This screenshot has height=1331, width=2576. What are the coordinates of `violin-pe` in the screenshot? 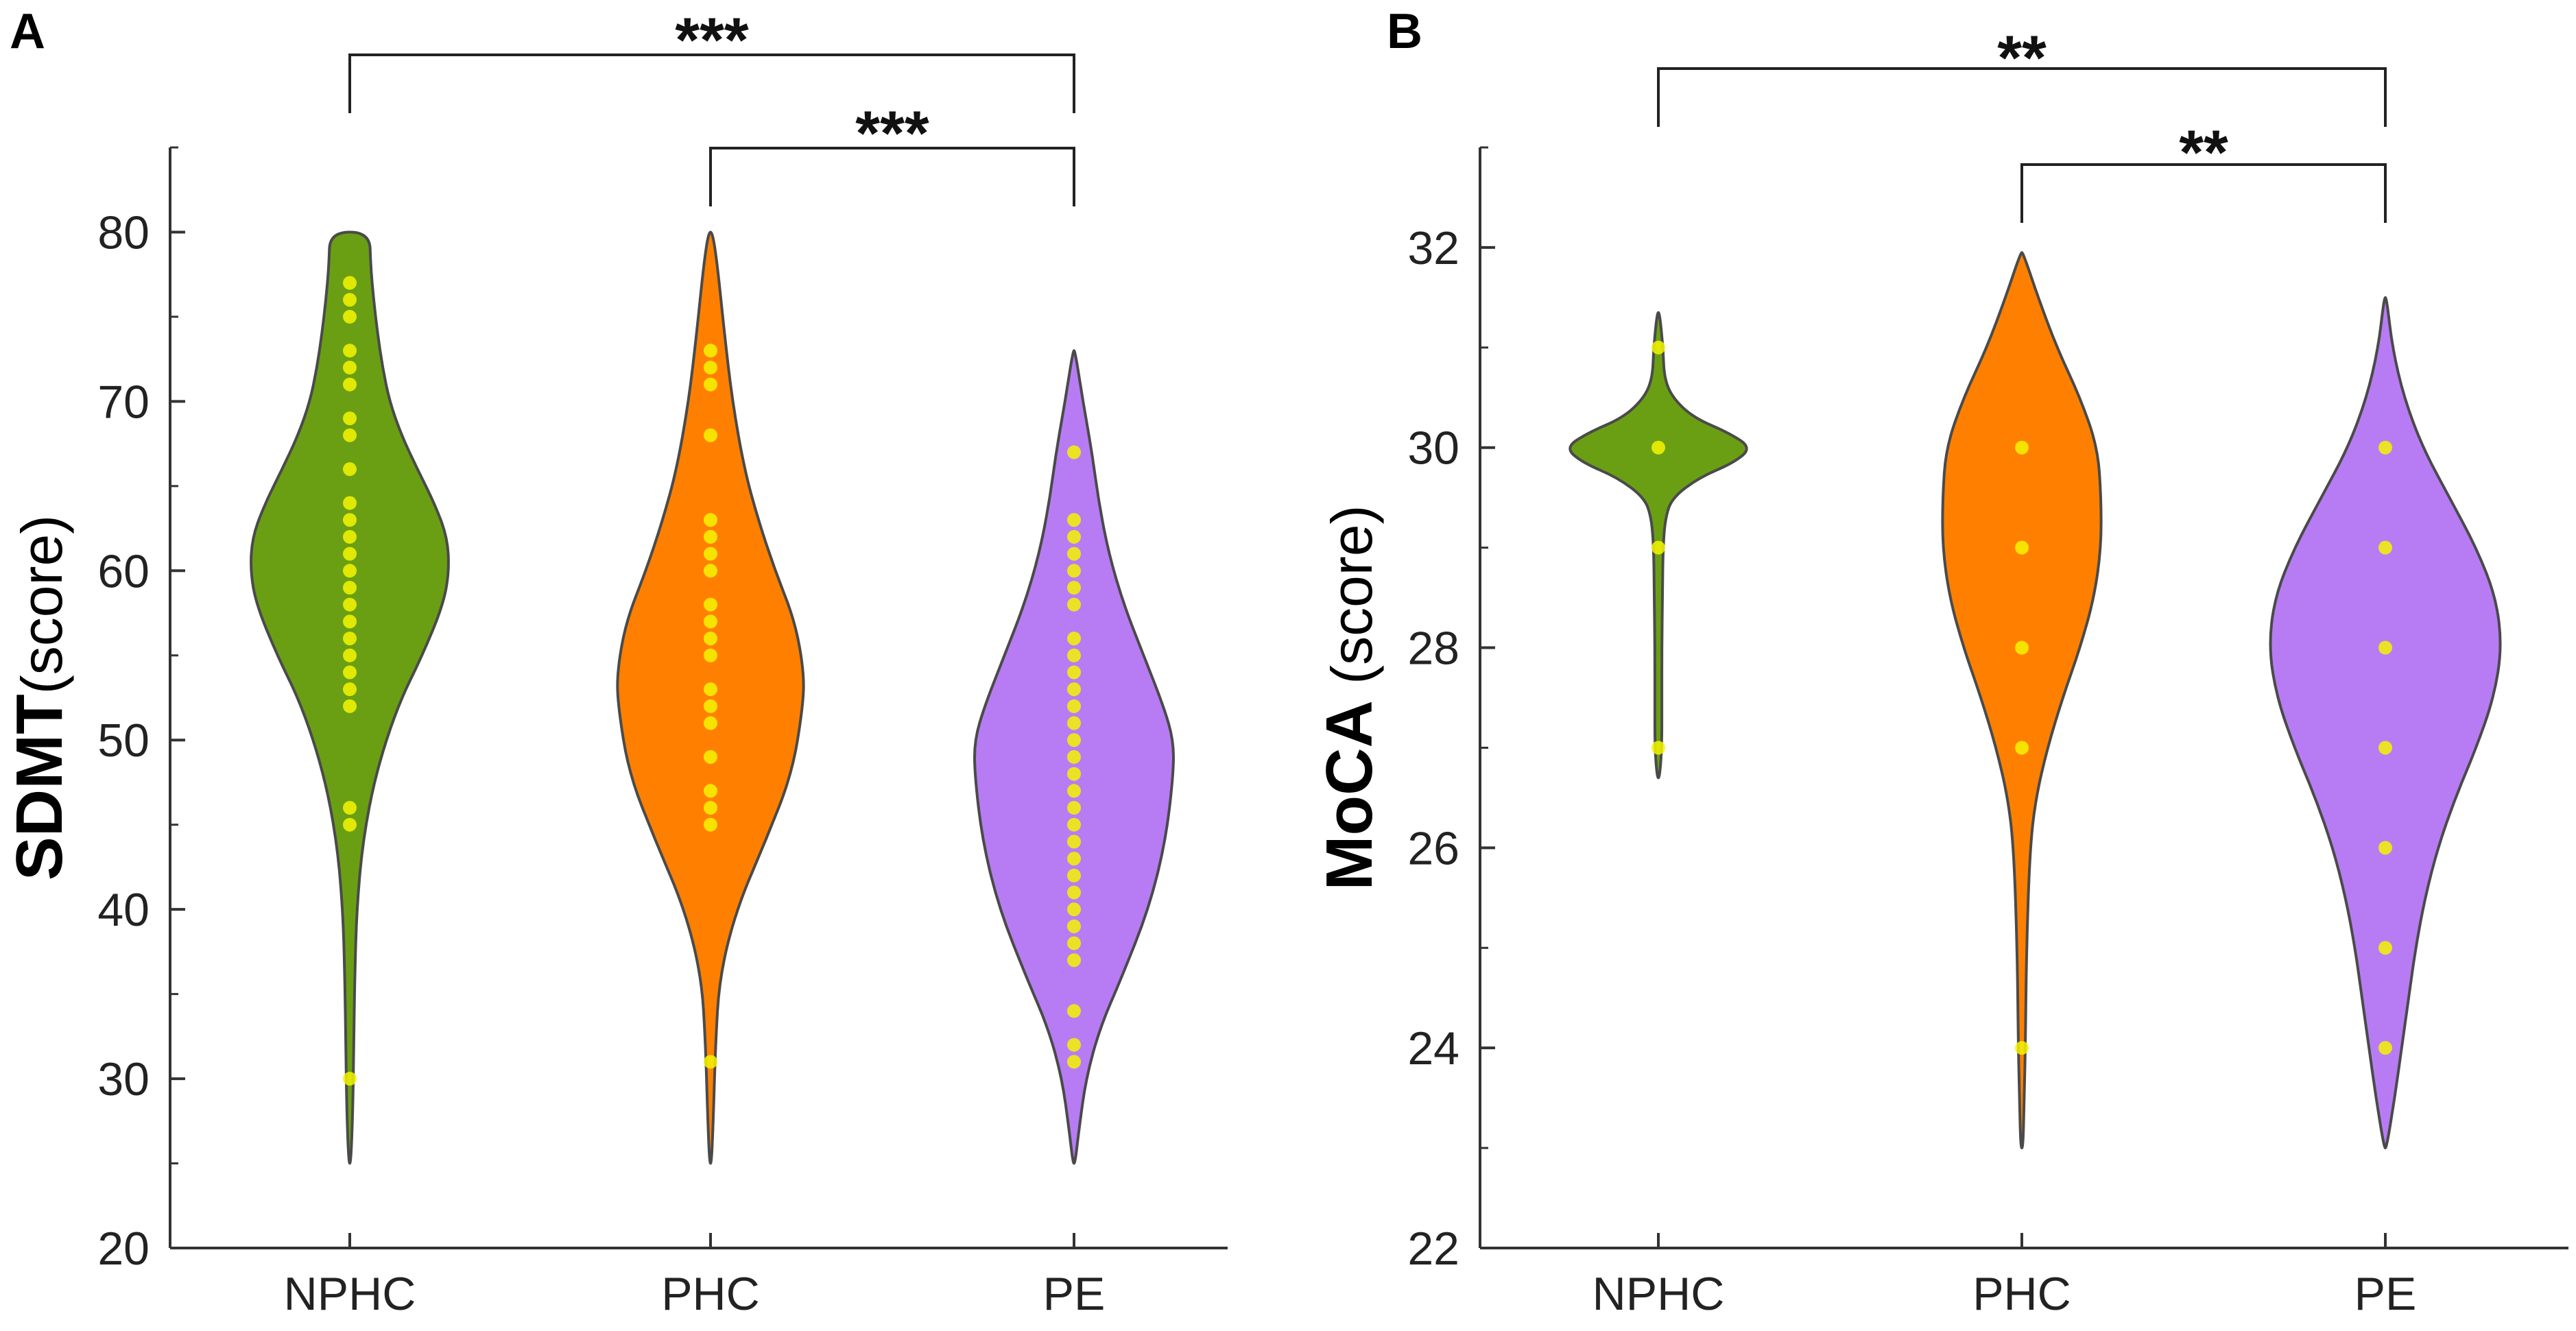 It's located at (2385, 723).